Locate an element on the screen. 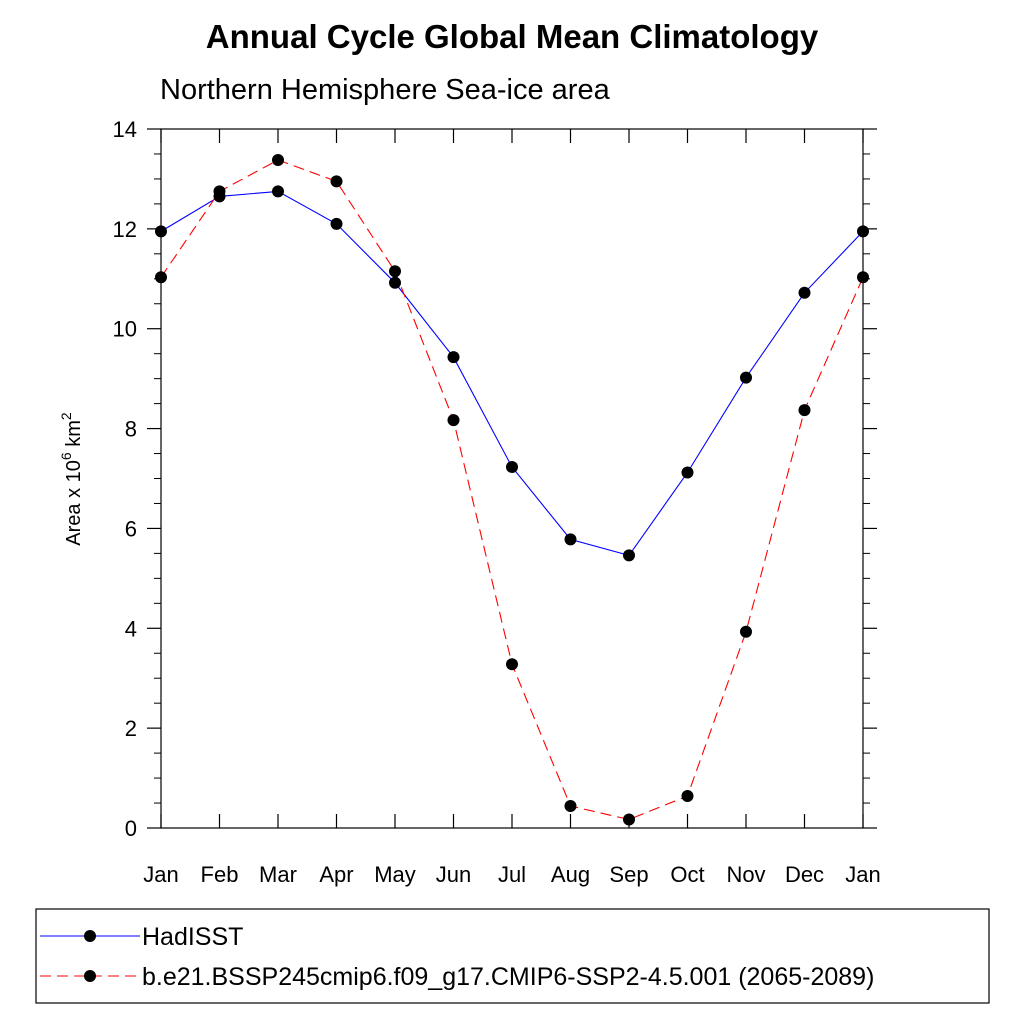 The width and height of the screenshot is (1024, 1024). x-tick-label: Jul is located at coordinates (512, 874).